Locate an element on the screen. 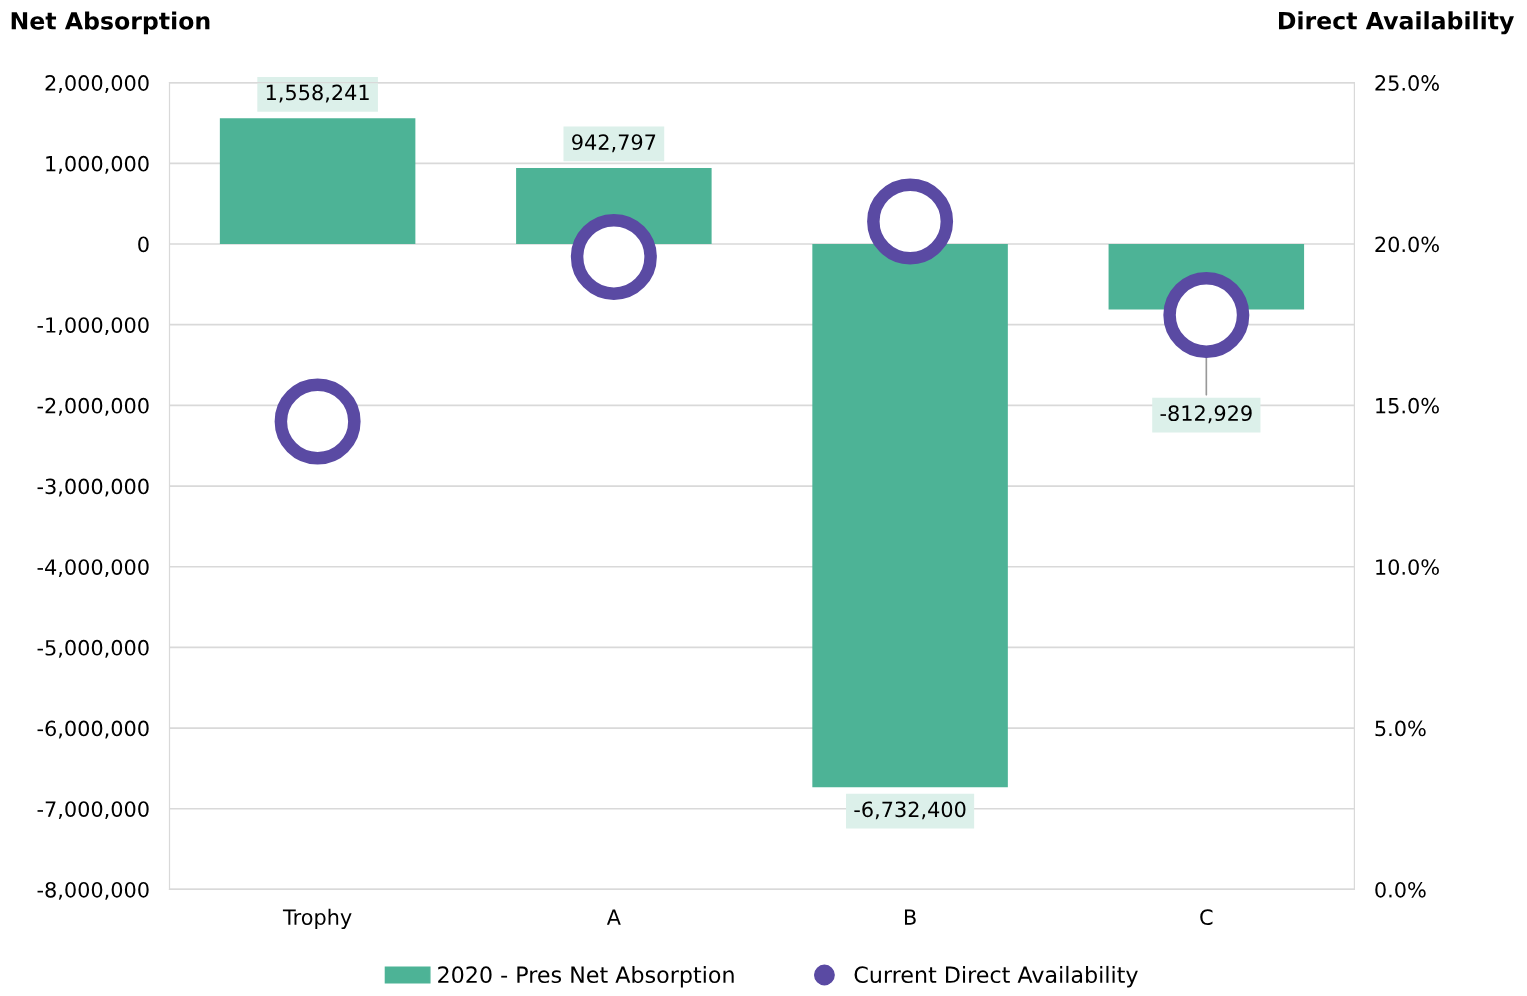 This screenshot has width=1527, height=996. legend-label: Current Direct Availability is located at coordinates (996, 976).